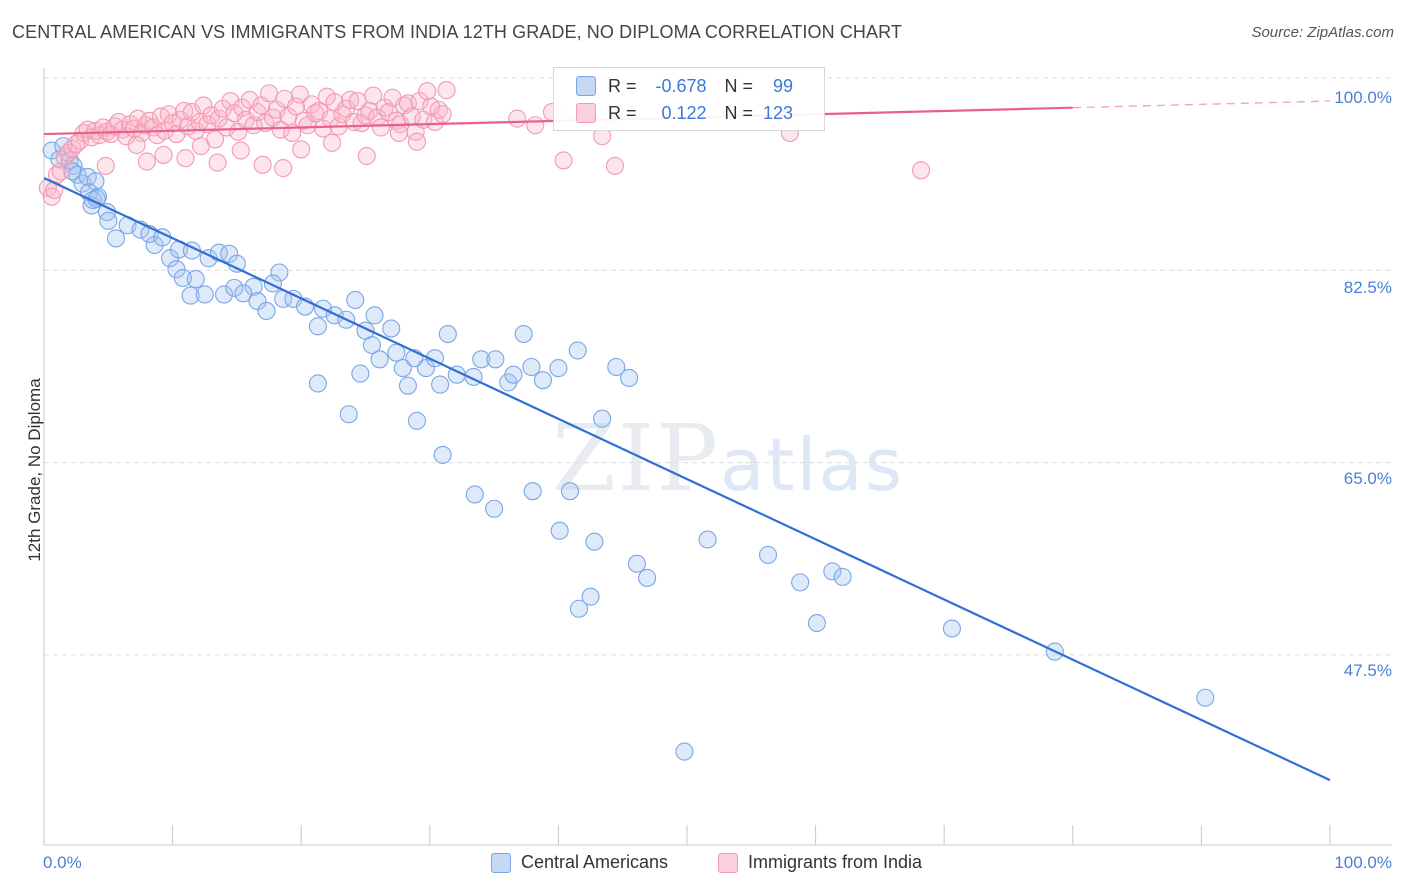 The width and height of the screenshot is (1406, 892). Describe the element at coordinates (835, 862) in the screenshot. I see `legend-label: Immigrants from India` at that location.